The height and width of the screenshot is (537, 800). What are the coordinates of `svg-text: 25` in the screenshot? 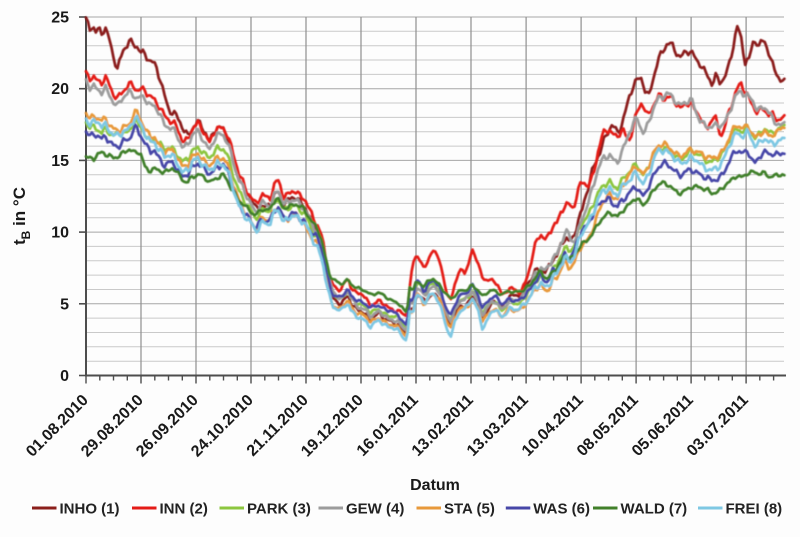 It's located at (60, 18).